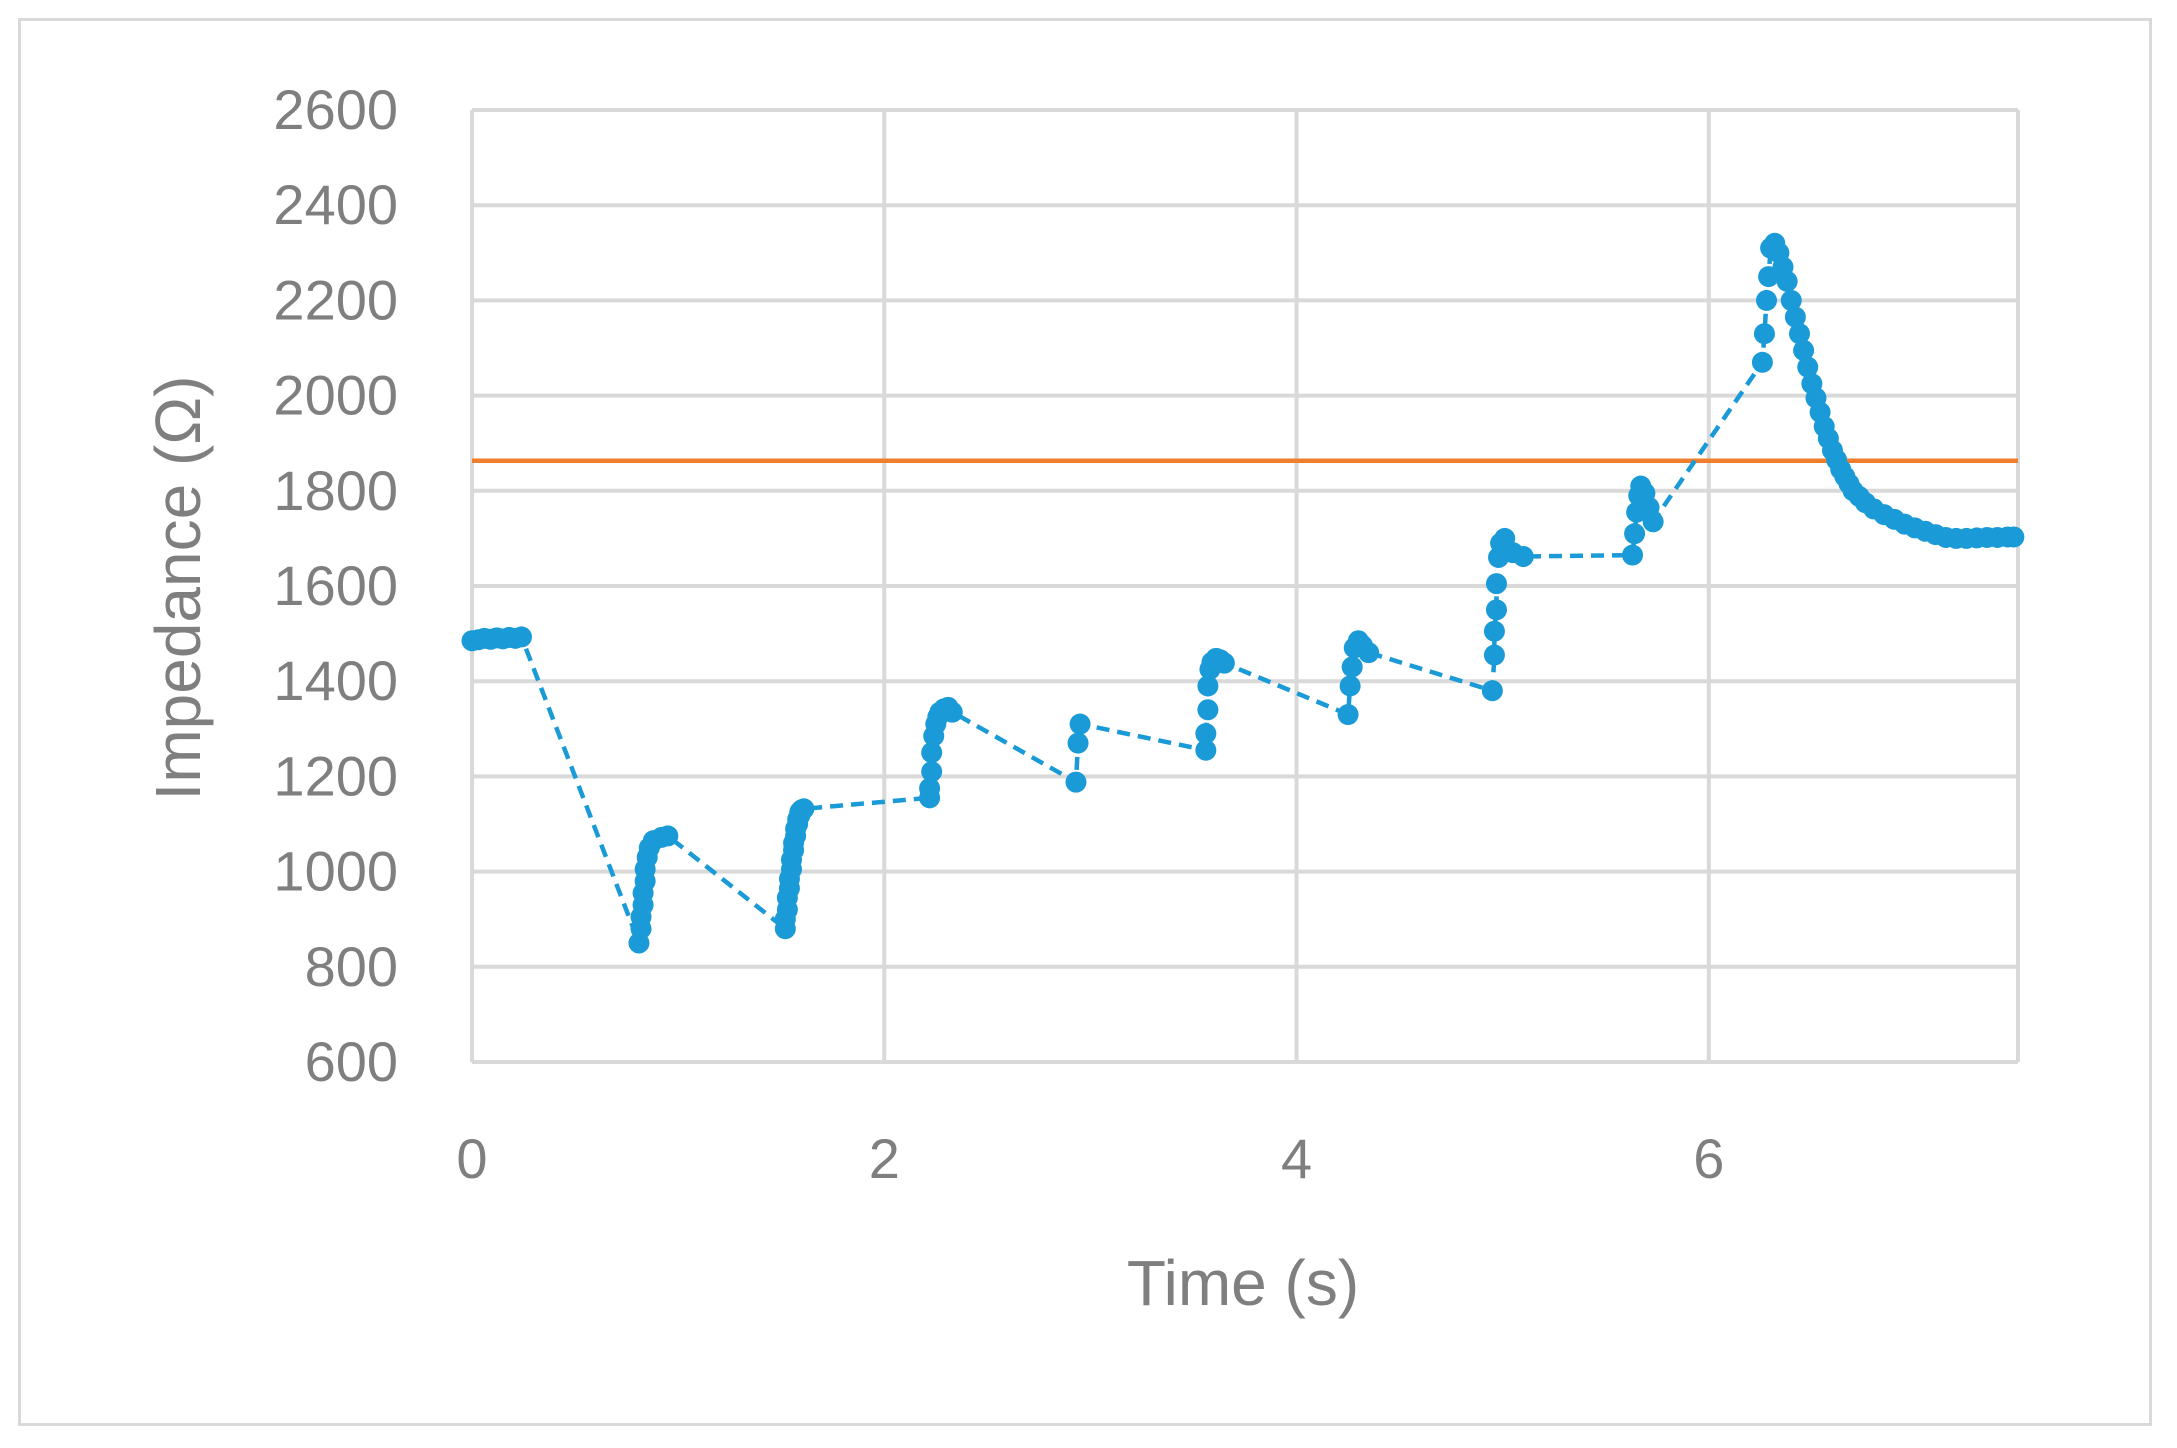  What do you see at coordinates (884, 1158) in the screenshot?
I see `x-tick-label: 2` at bounding box center [884, 1158].